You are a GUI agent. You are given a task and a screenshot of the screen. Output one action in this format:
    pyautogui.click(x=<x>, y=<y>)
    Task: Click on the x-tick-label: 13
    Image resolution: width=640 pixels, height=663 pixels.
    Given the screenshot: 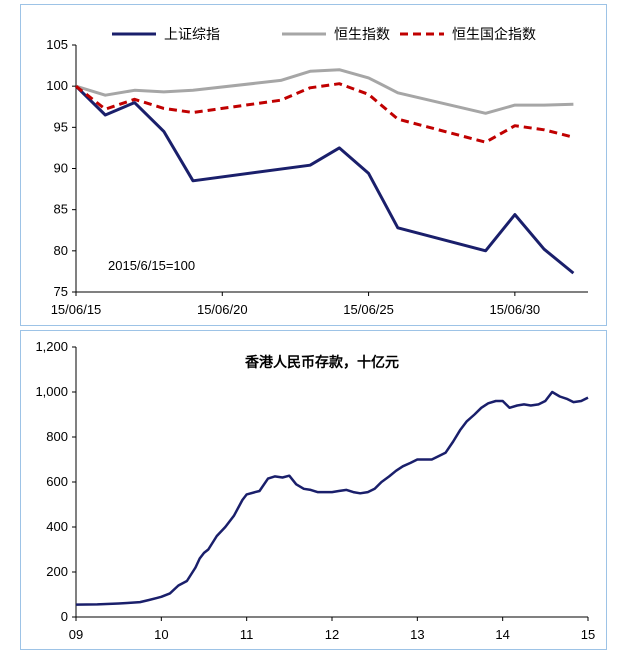 What is the action you would take?
    pyautogui.click(x=417, y=634)
    